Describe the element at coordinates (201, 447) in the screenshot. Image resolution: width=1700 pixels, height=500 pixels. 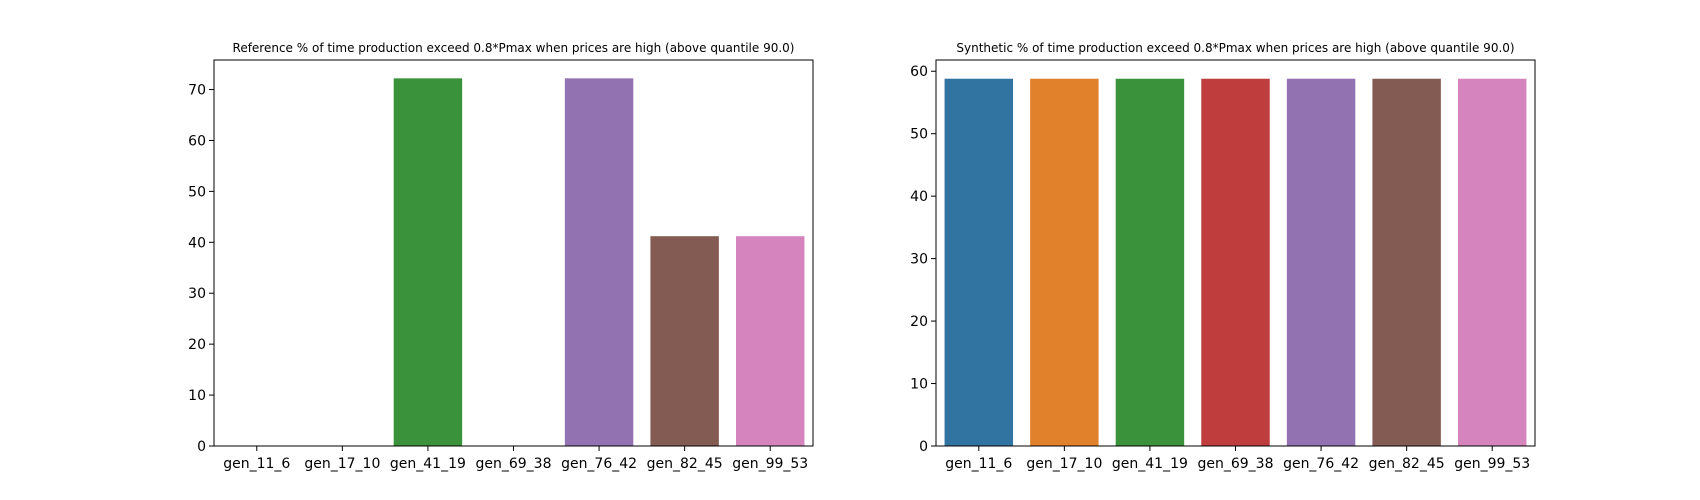
I see `y-tick-label-reference: 0` at that location.